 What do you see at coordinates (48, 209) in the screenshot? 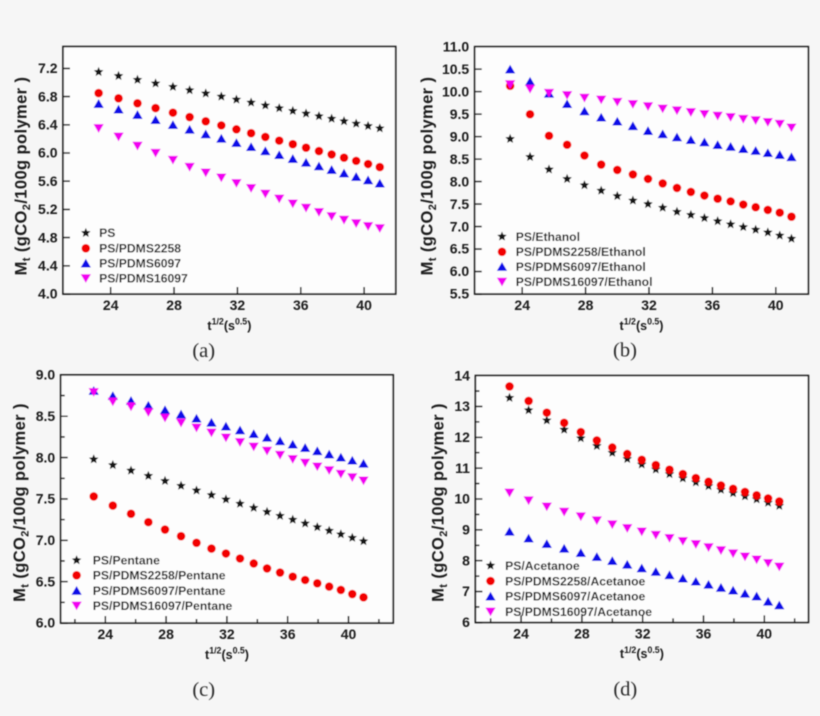
I see `svg-text: 5.2` at bounding box center [48, 209].